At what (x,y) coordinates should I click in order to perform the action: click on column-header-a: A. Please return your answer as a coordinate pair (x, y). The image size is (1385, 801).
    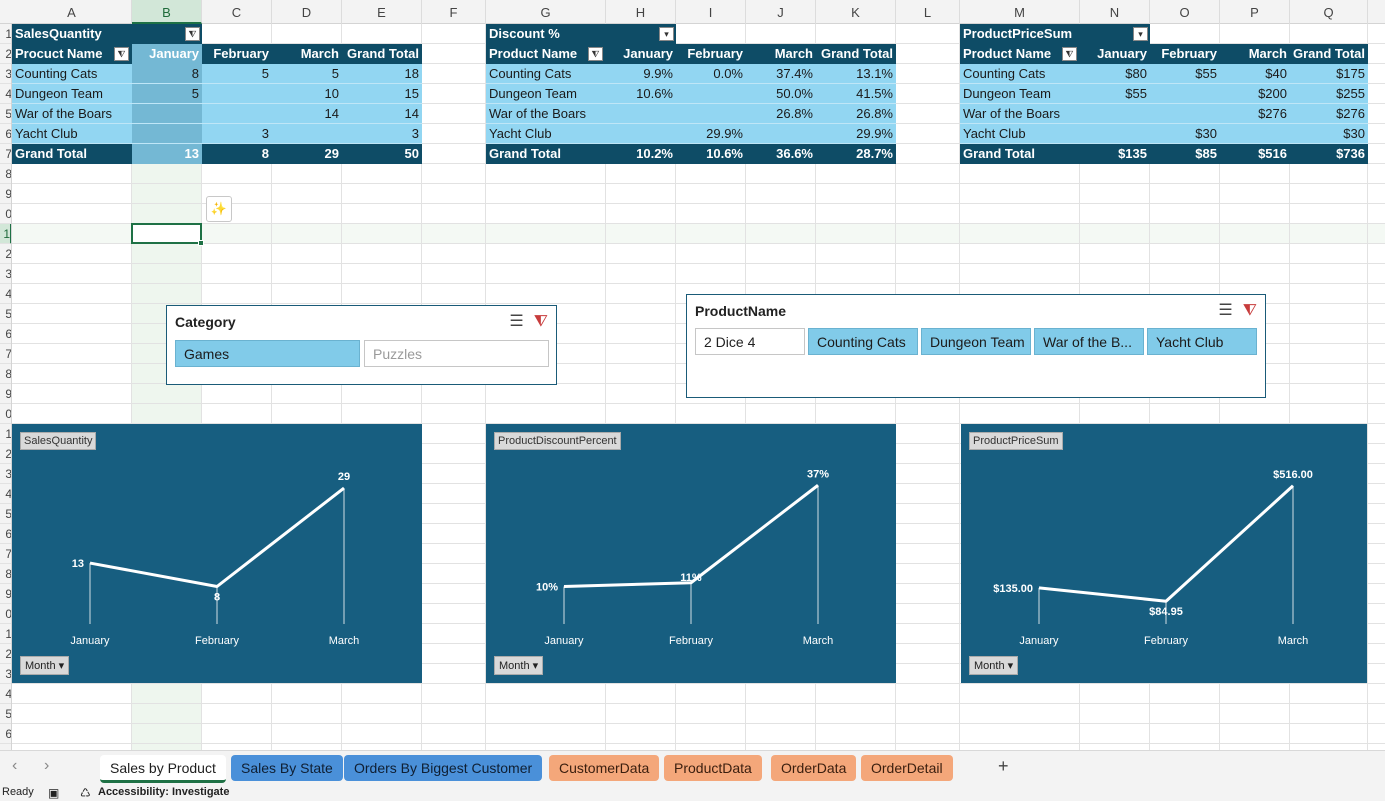
    Looking at the image, I should click on (72, 12).